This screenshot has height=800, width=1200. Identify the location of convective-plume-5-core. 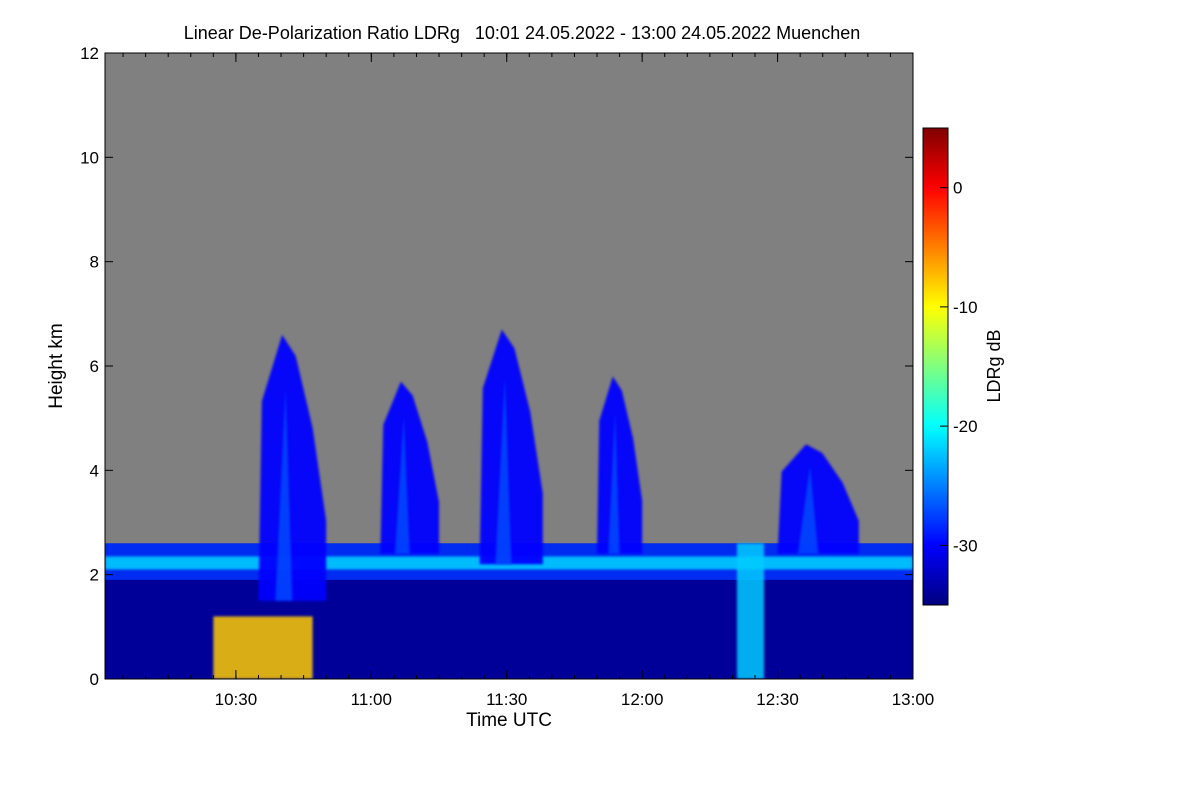
(808, 510).